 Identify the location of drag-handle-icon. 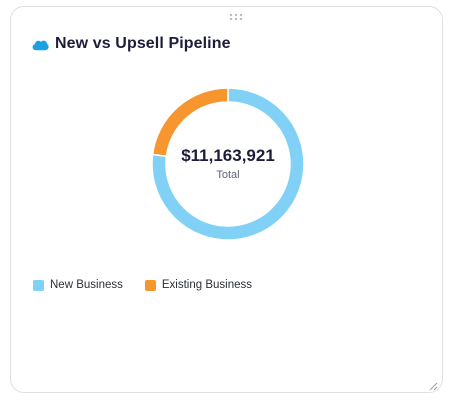
(236, 17).